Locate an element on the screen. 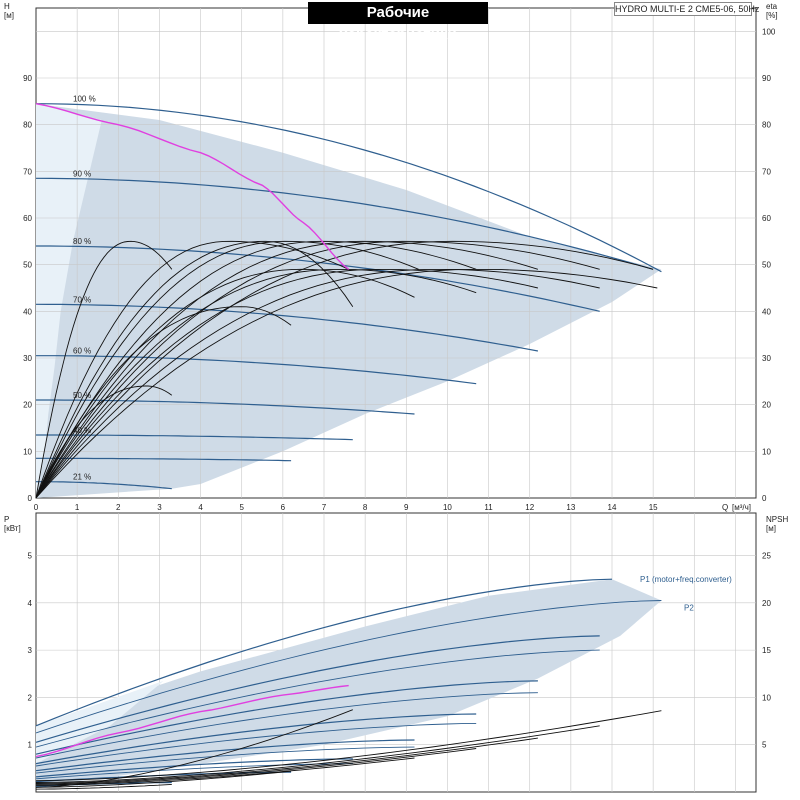  eta-y-tick: 100 is located at coordinates (769, 31).